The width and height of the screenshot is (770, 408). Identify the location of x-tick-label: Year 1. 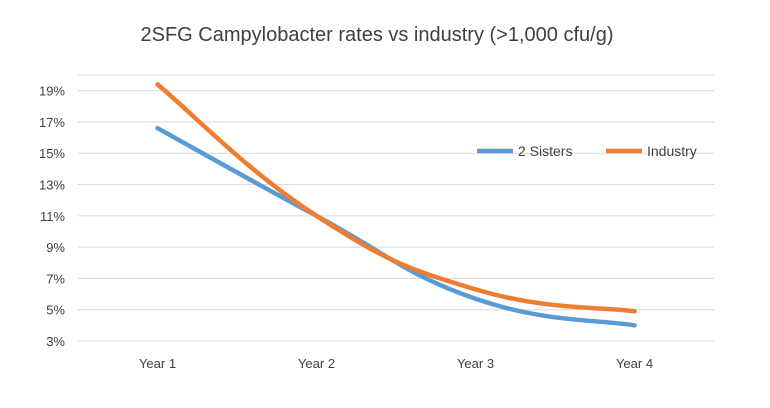
(157, 363).